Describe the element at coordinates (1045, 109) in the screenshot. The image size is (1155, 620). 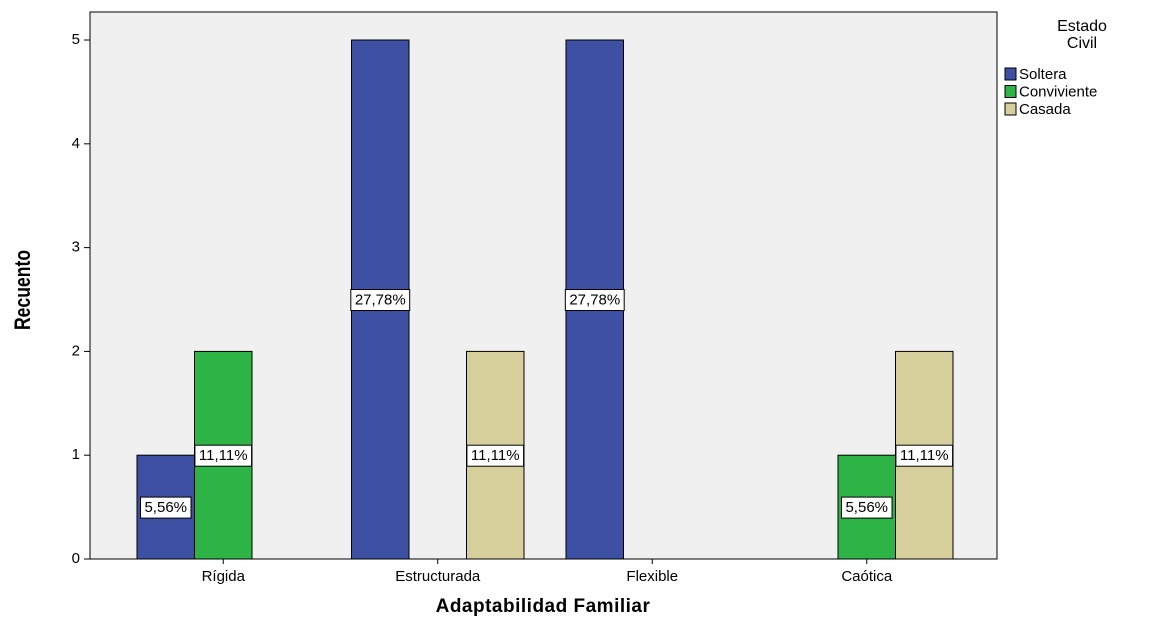
I see `legend-label: Casada` at that location.